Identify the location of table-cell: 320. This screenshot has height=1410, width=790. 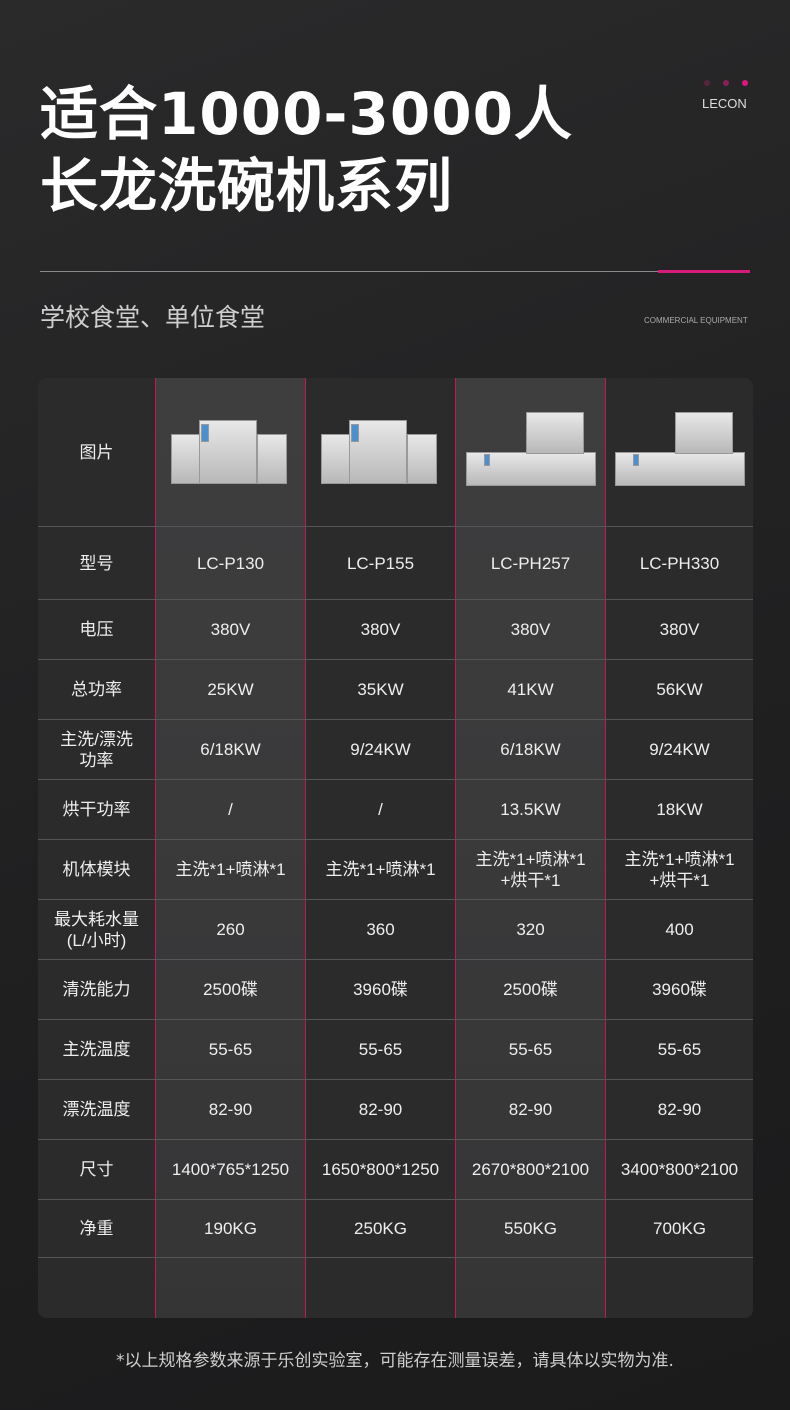
(530, 929).